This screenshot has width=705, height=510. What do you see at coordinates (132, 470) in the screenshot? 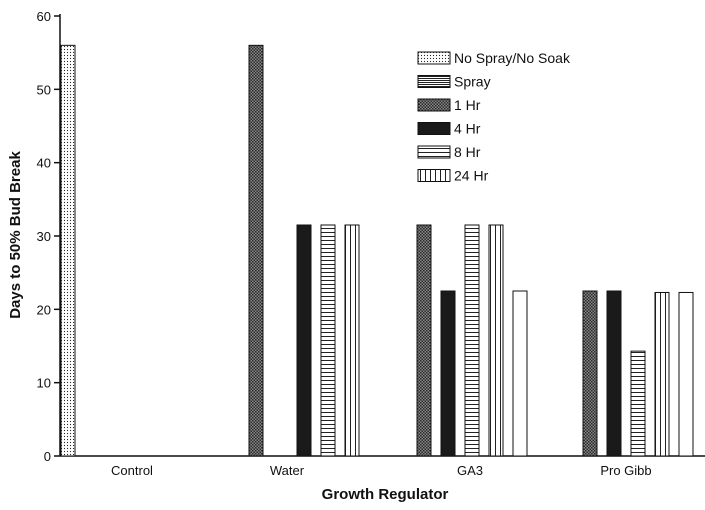
I see `x-tick-label: Control` at bounding box center [132, 470].